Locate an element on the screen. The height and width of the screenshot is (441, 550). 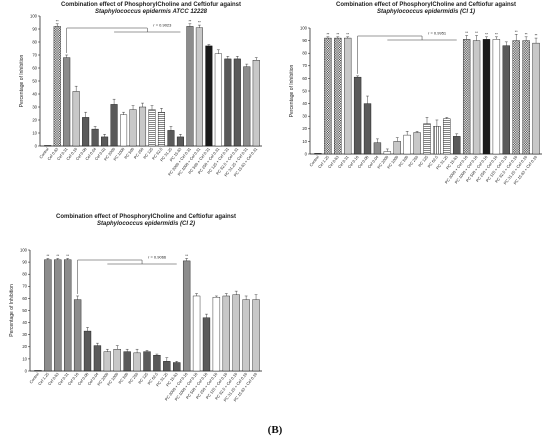
chart-subtitle: Staphylococcus epidermidis (CI 1) is located at coordinates (426, 12).